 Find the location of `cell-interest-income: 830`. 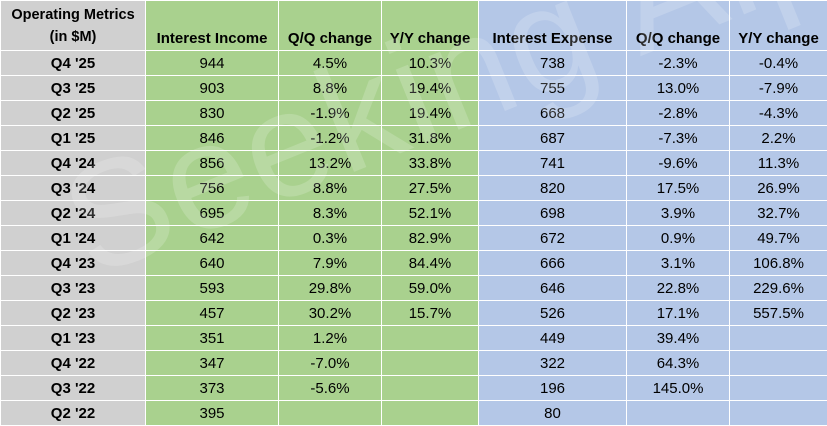

cell-interest-income: 830 is located at coordinates (212, 113).